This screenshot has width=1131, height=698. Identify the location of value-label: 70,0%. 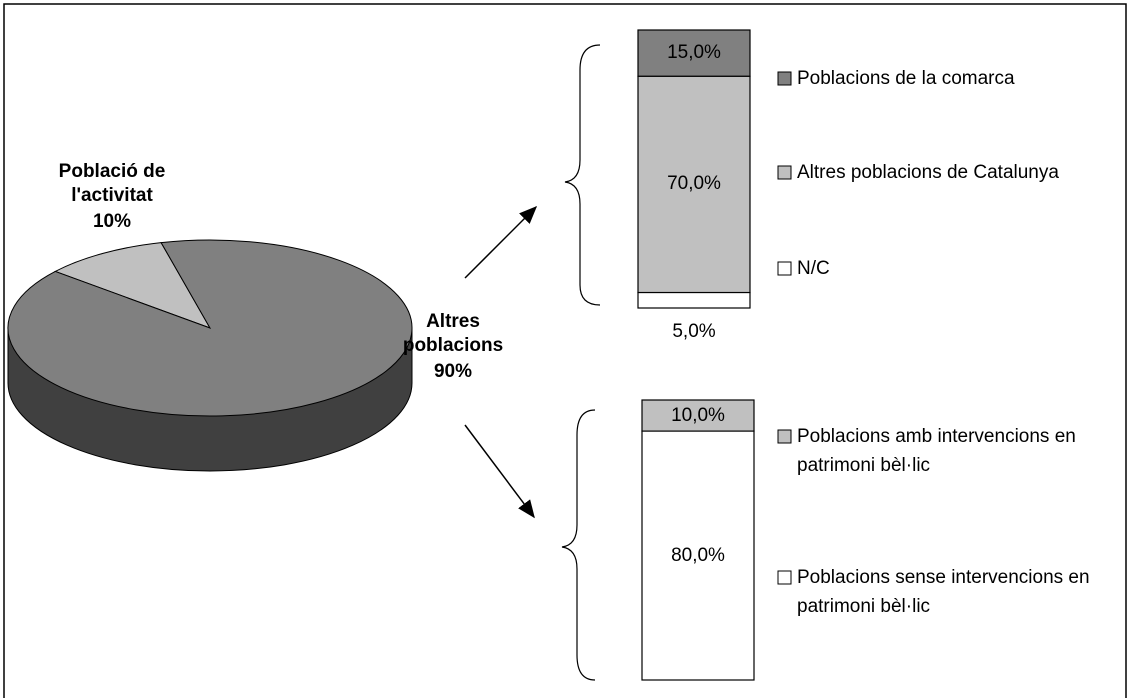
(694, 184).